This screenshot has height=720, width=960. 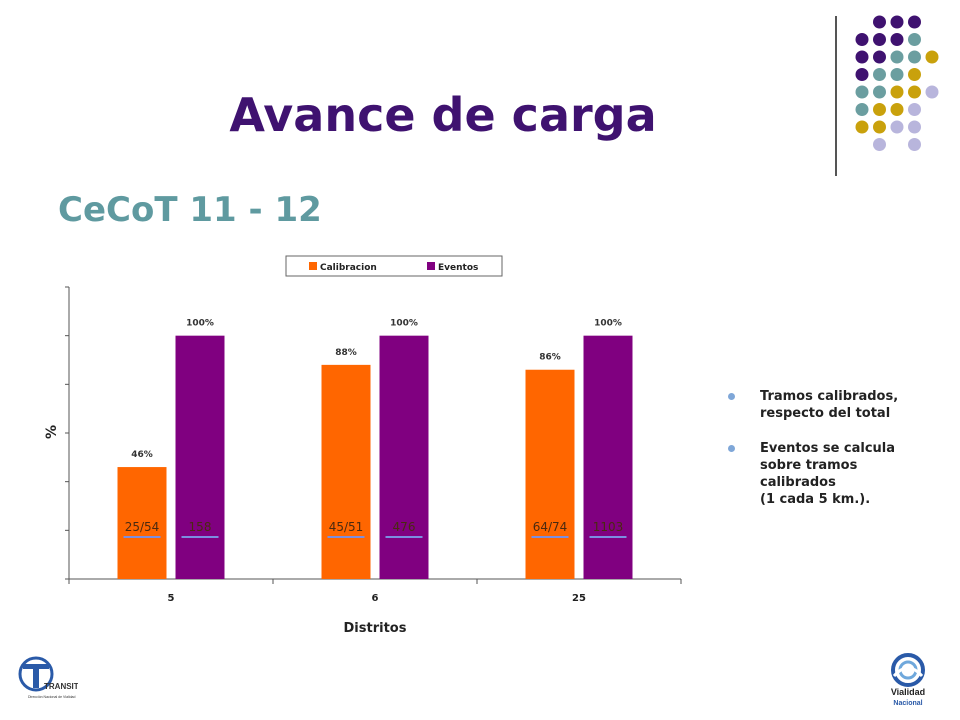 What do you see at coordinates (608, 527) in the screenshot?
I see `inner-label: 1103` at bounding box center [608, 527].